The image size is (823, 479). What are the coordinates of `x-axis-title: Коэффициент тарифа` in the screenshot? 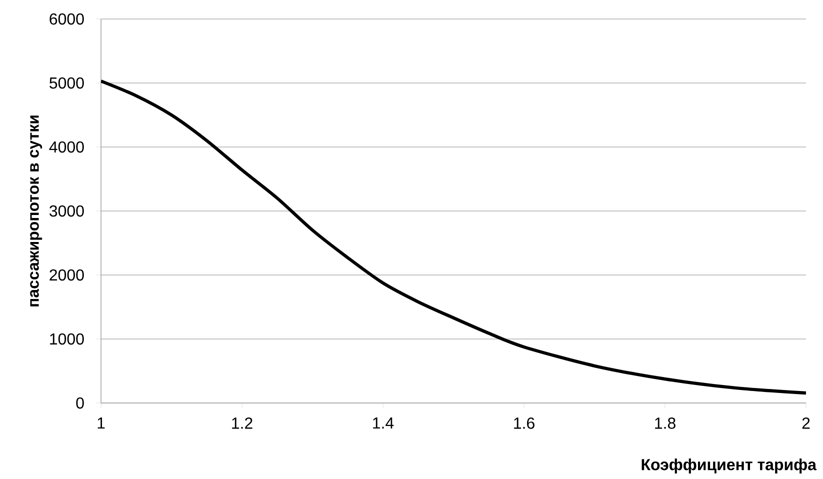 It's located at (729, 466).